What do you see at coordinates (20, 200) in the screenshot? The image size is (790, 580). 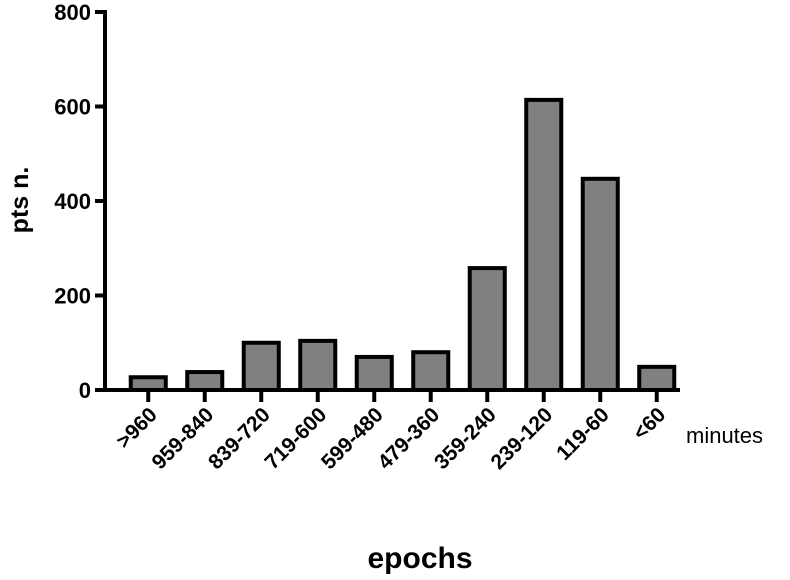 I see `y-axis-label: pts n.` at bounding box center [20, 200].